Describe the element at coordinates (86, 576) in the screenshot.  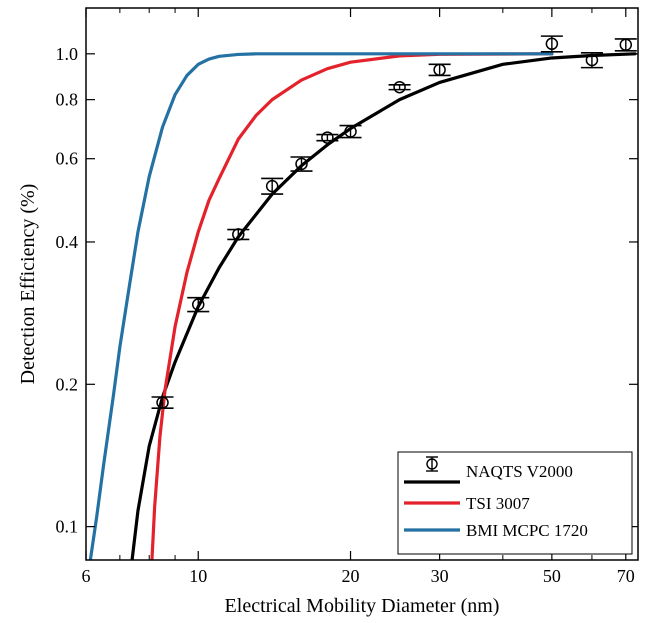
I see `x-tick-label: 6` at that location.